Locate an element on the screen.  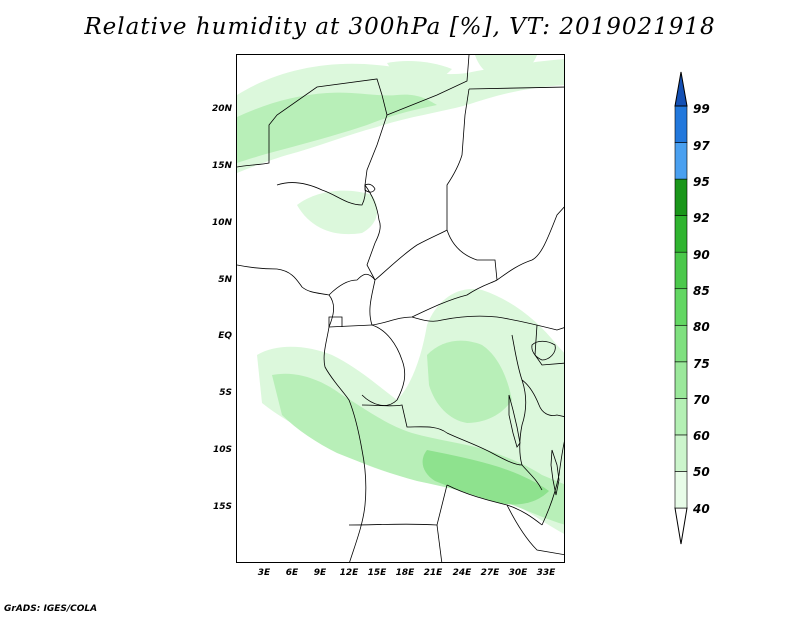
border-drc-east is located at coordinates (519, 400).